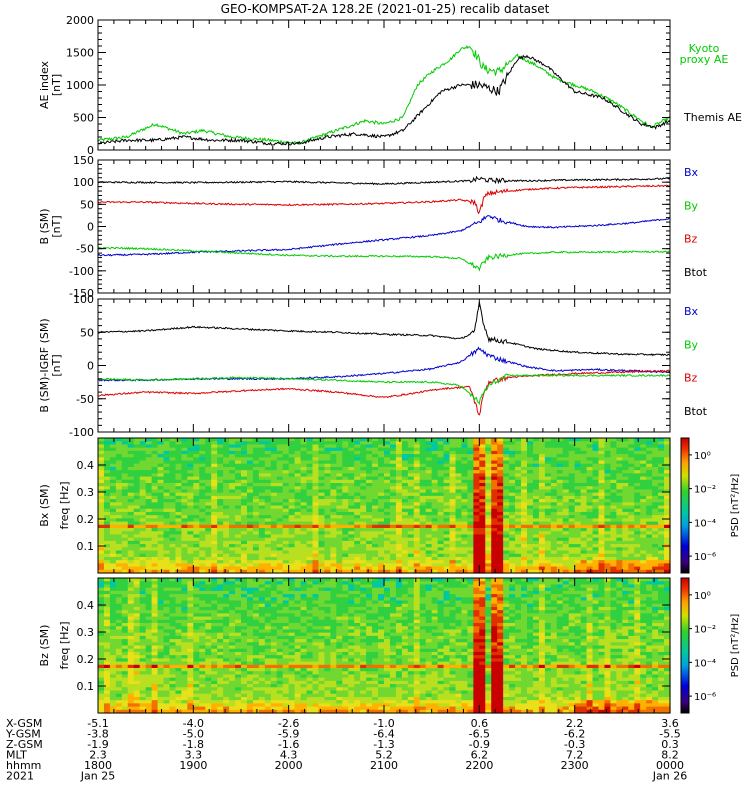  I want to click on colorbar-tick-label: 10⁰, so click(702, 456).